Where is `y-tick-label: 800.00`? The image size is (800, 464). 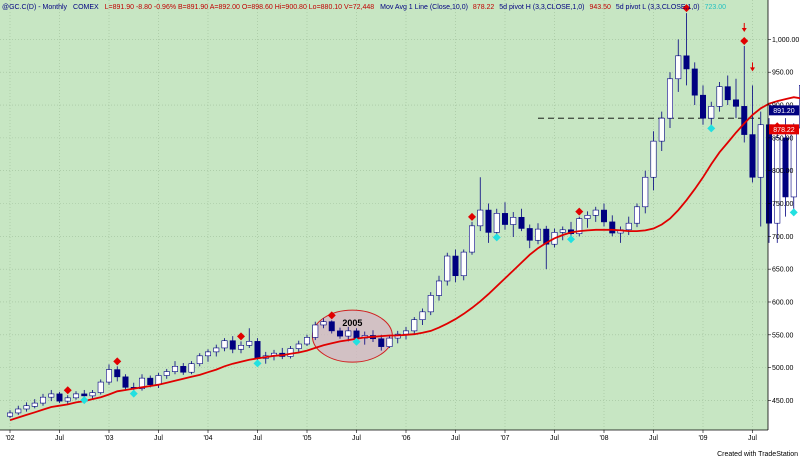
y-tick-label: 800.00 is located at coordinates (783, 171).